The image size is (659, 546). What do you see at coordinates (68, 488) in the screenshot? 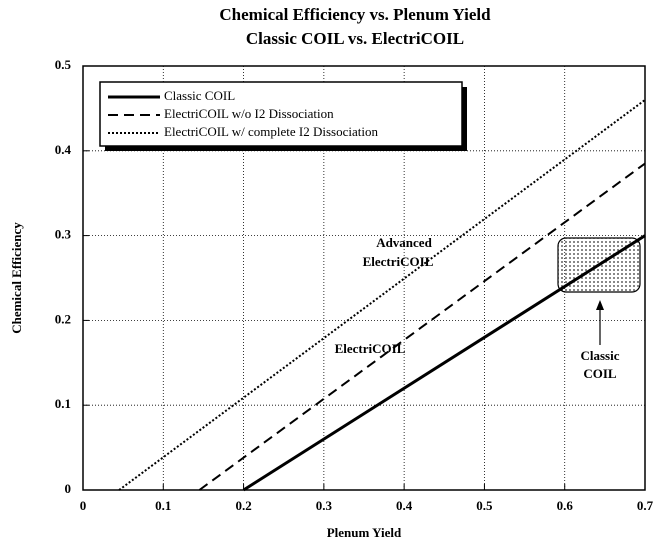
I see `y-tick-label: 0` at bounding box center [68, 488].